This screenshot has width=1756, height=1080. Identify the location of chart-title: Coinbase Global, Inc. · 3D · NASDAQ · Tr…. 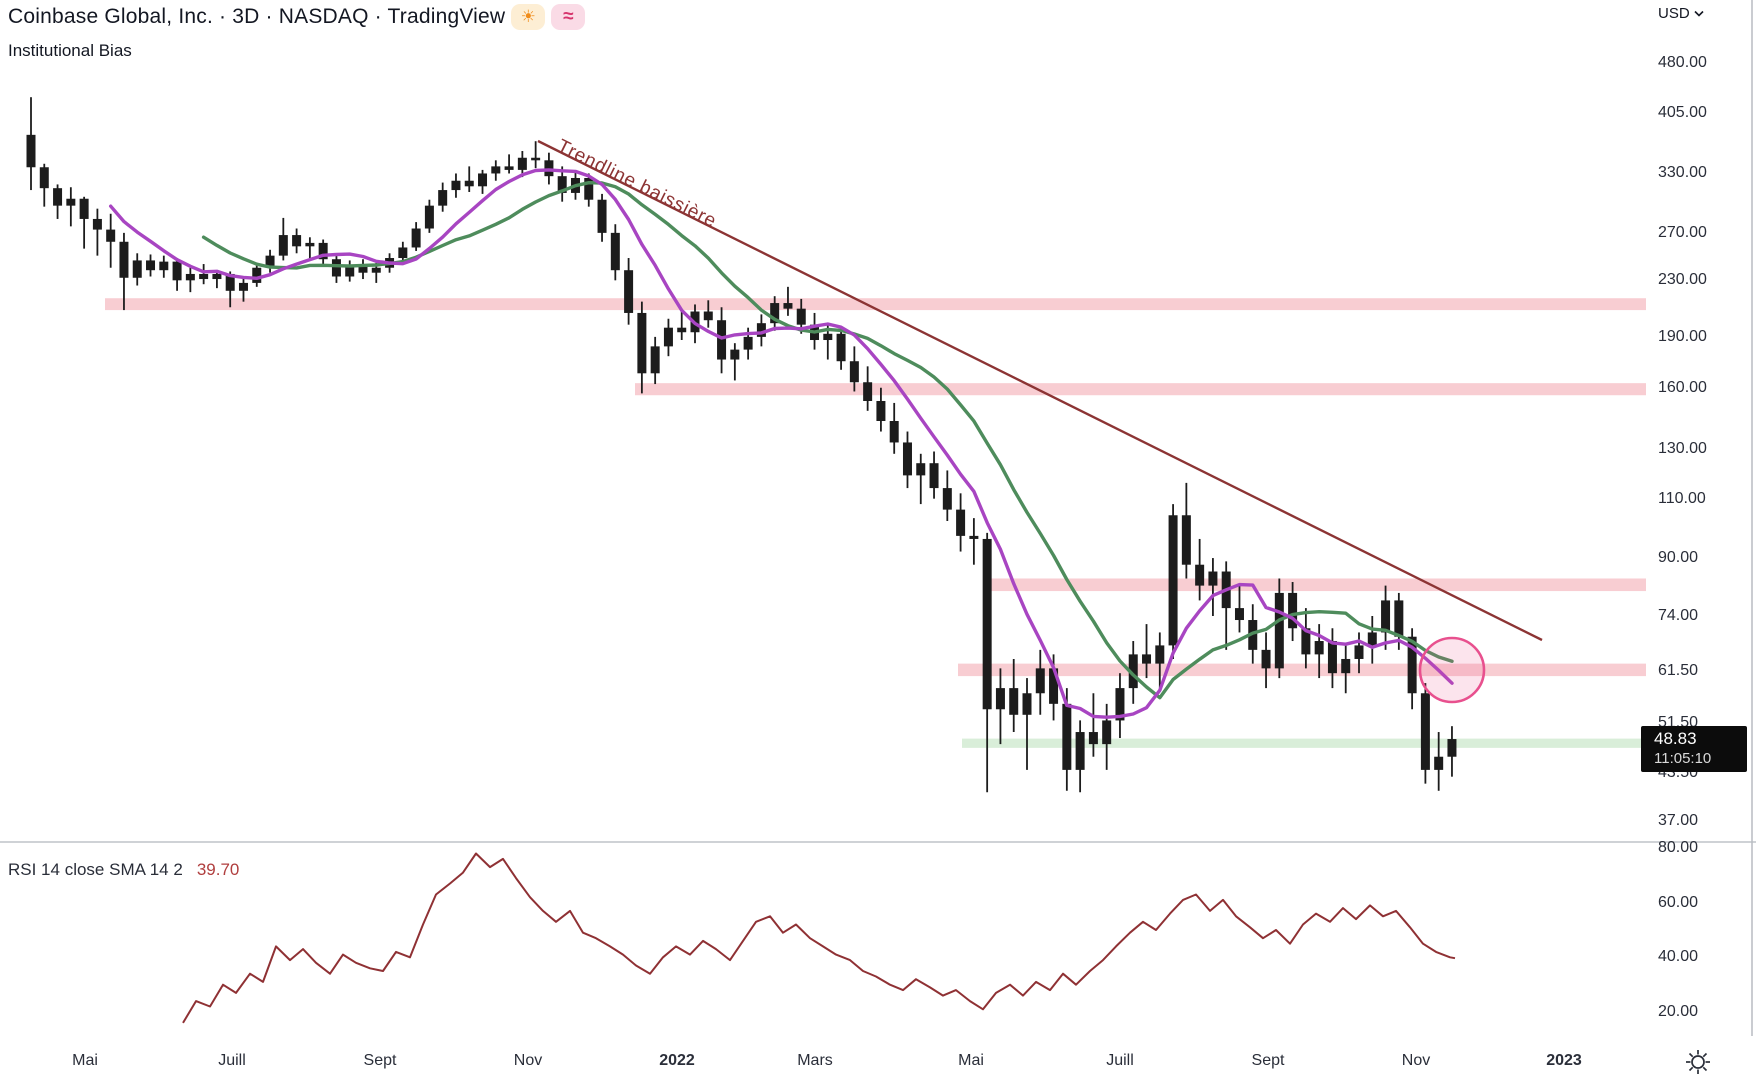
(257, 16).